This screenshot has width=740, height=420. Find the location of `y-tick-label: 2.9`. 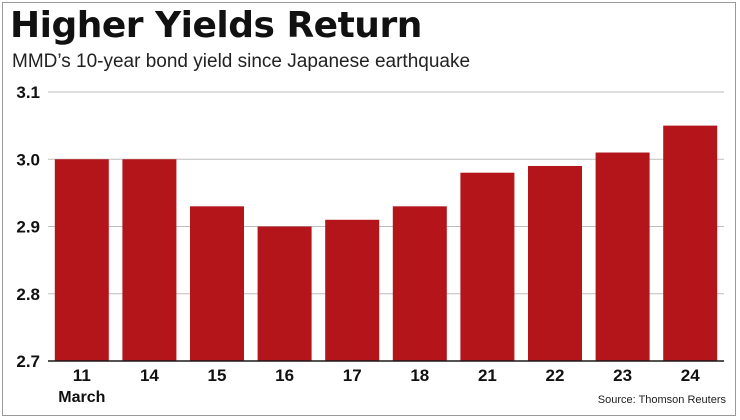

y-tick-label: 2.9 is located at coordinates (28, 227).